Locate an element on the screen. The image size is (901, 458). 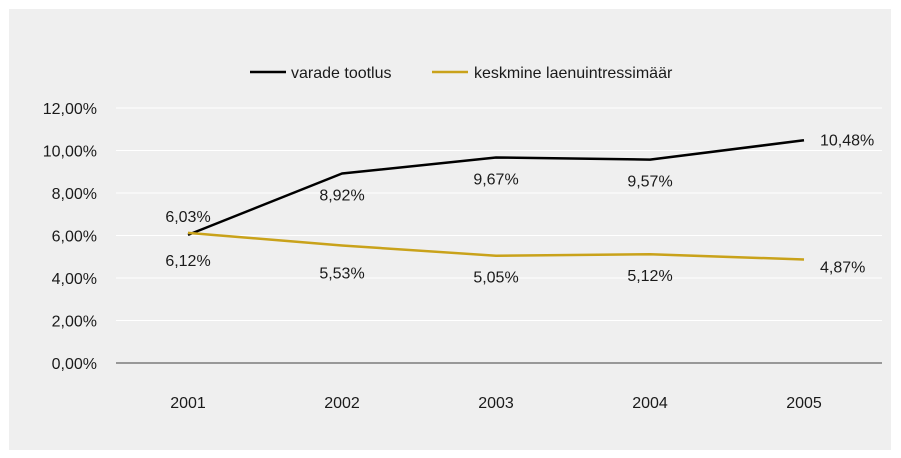
y-tick-label: 0,00% is located at coordinates (74, 364).